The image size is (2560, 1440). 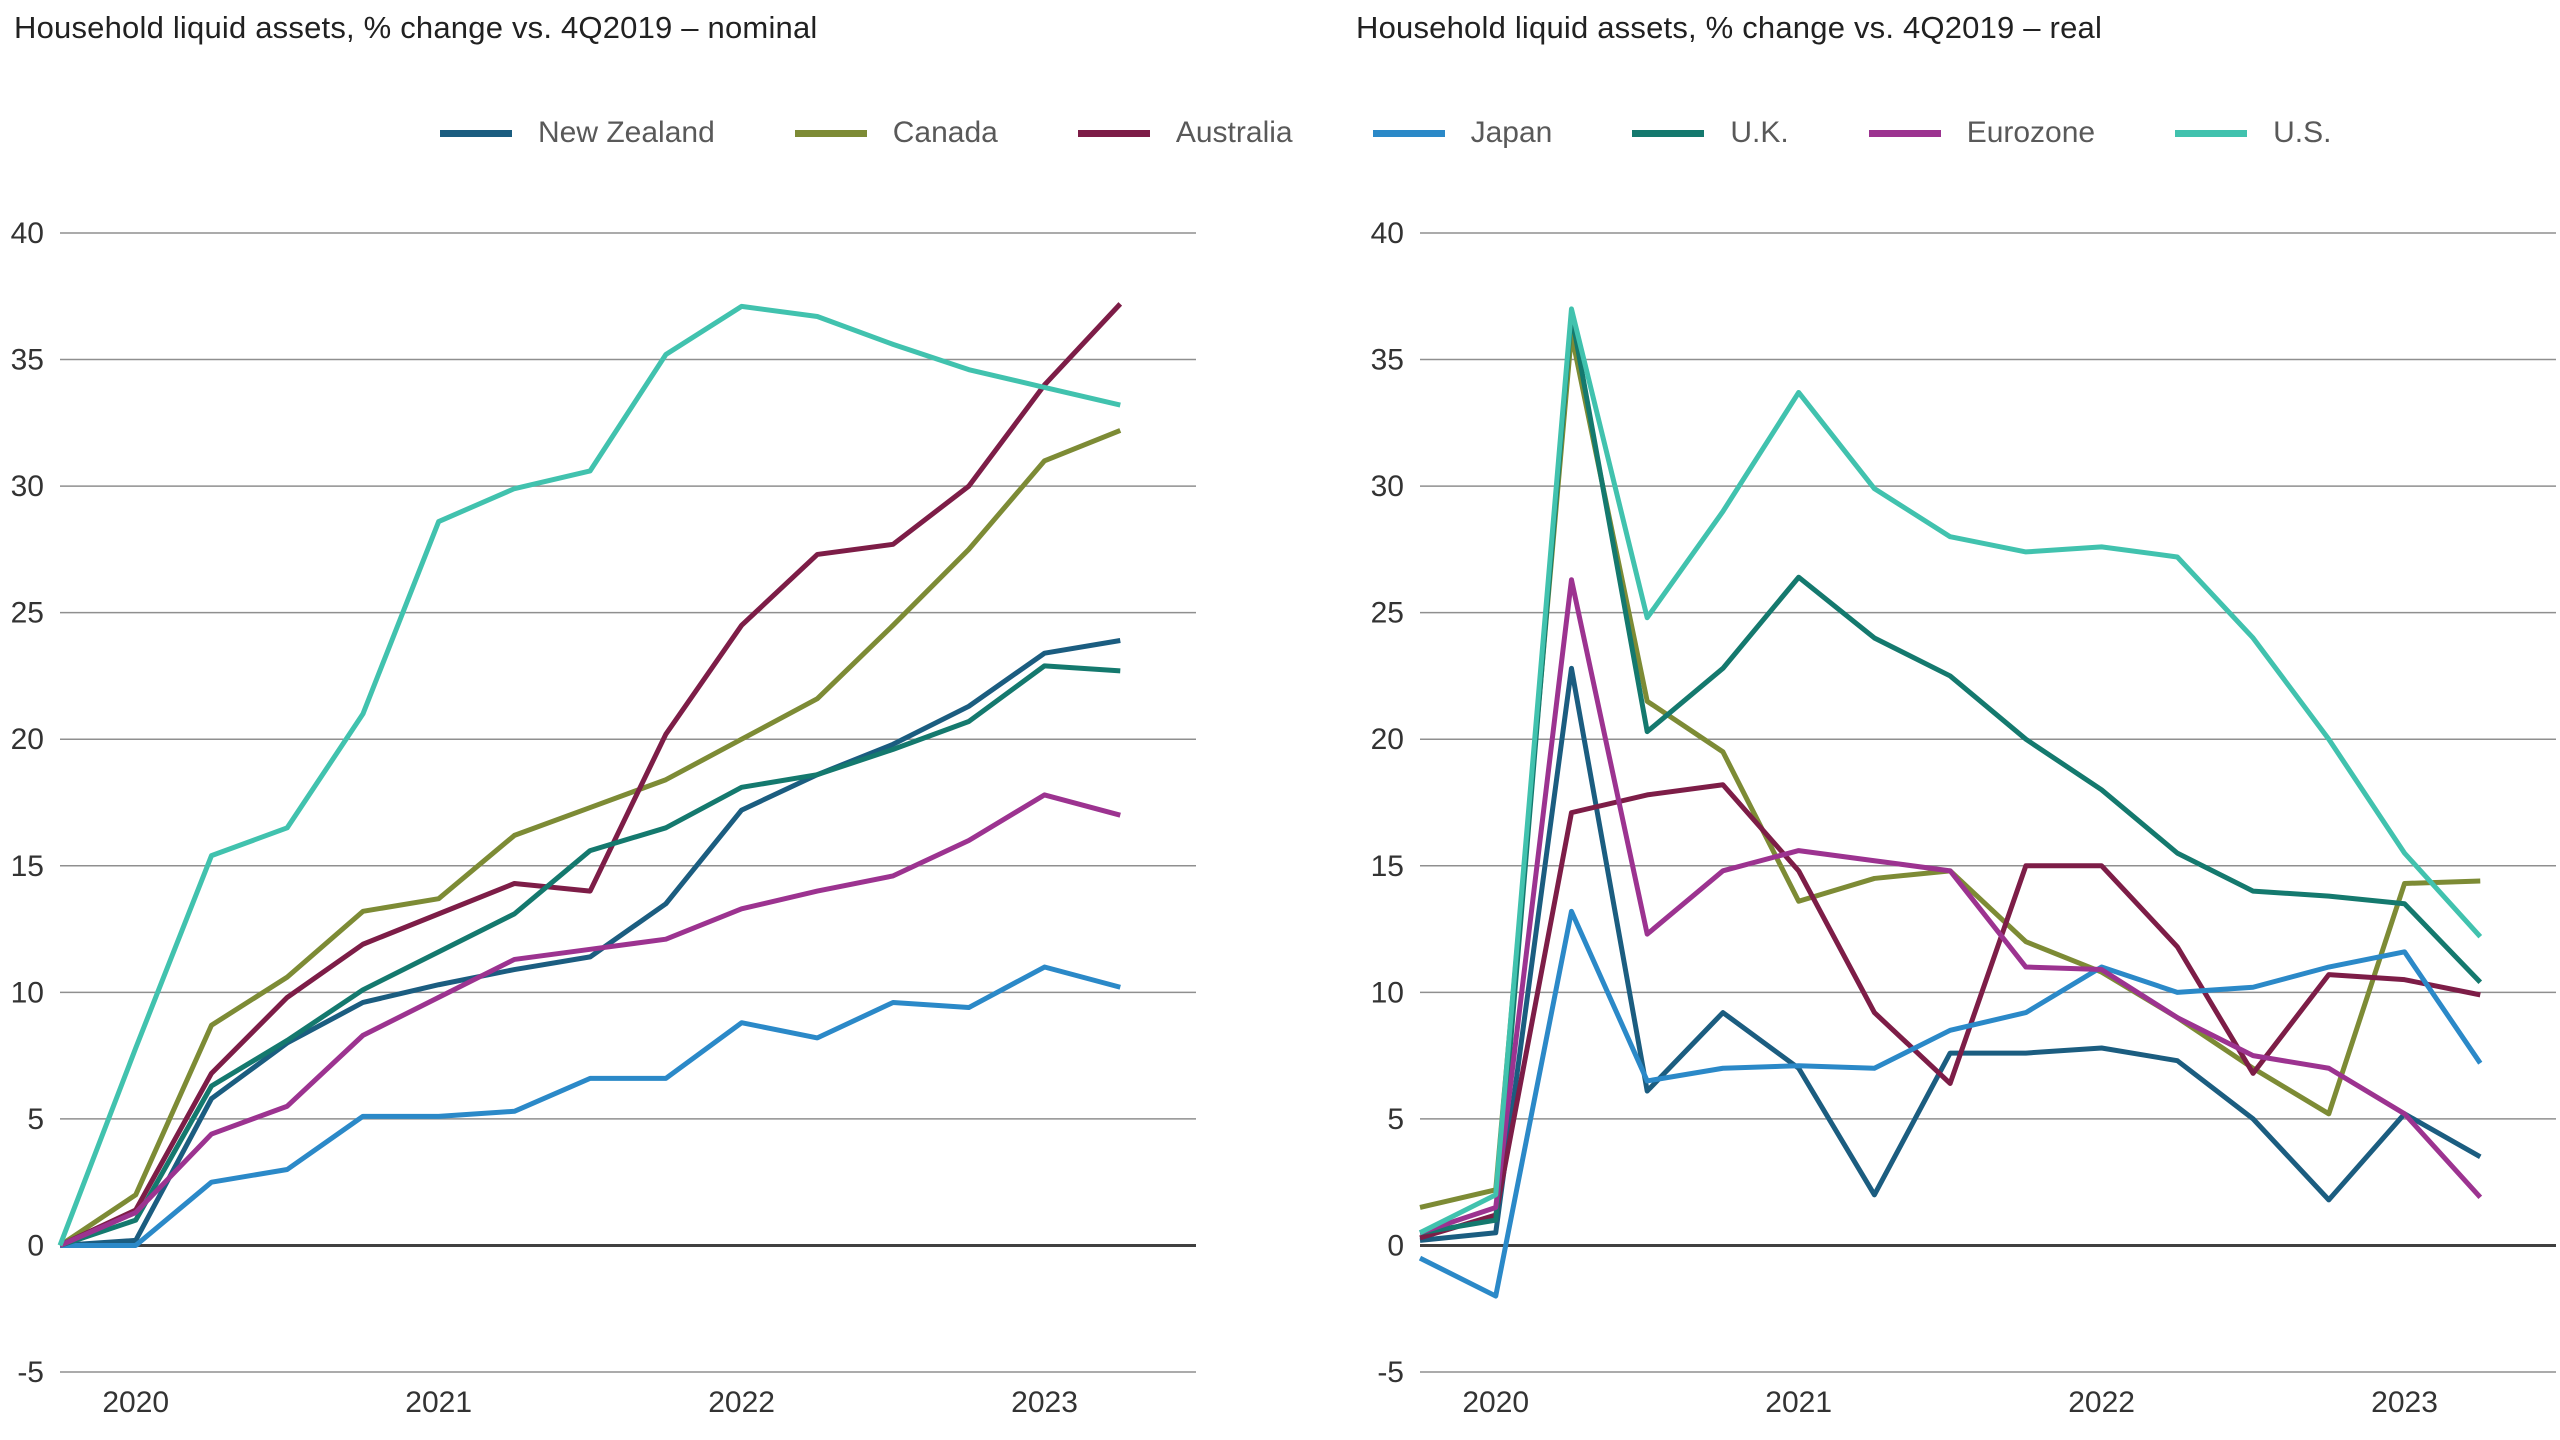 What do you see at coordinates (1668, 133) in the screenshot?
I see `legend-swatch-u-k` at bounding box center [1668, 133].